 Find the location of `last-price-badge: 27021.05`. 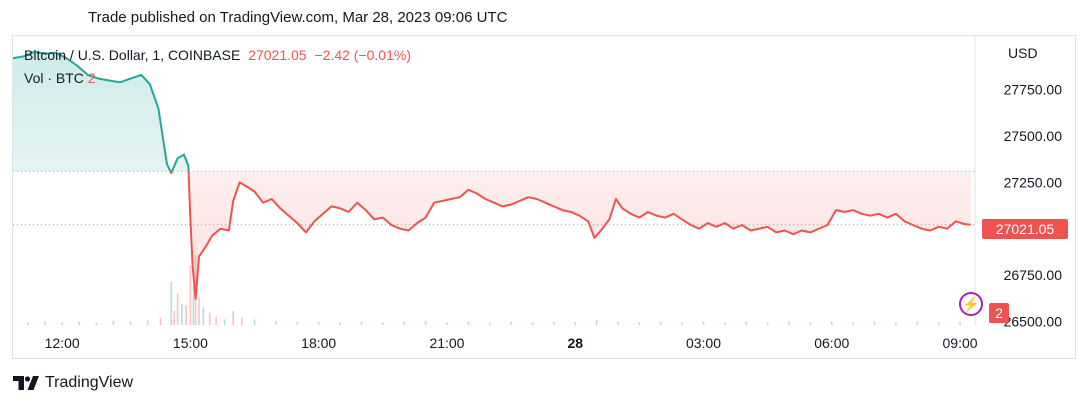

last-price-badge: 27021.05 is located at coordinates (1025, 229).